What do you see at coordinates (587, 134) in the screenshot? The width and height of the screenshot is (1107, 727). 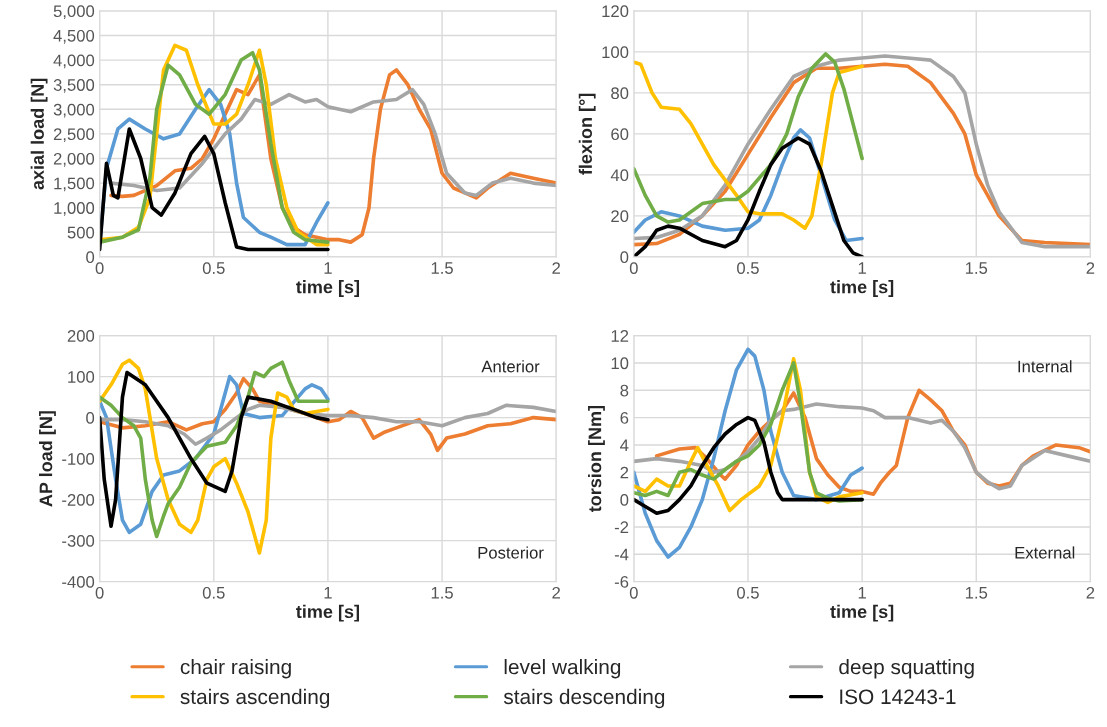 I see `y-axis-title: flexion [°]` at bounding box center [587, 134].